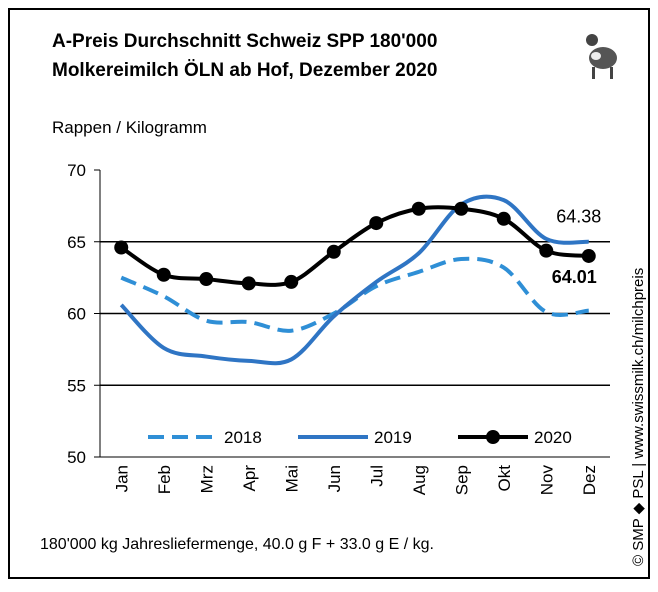 The width and height of the screenshot is (658, 592). What do you see at coordinates (419, 480) in the screenshot?
I see `x-tick-label: Aug` at bounding box center [419, 480].